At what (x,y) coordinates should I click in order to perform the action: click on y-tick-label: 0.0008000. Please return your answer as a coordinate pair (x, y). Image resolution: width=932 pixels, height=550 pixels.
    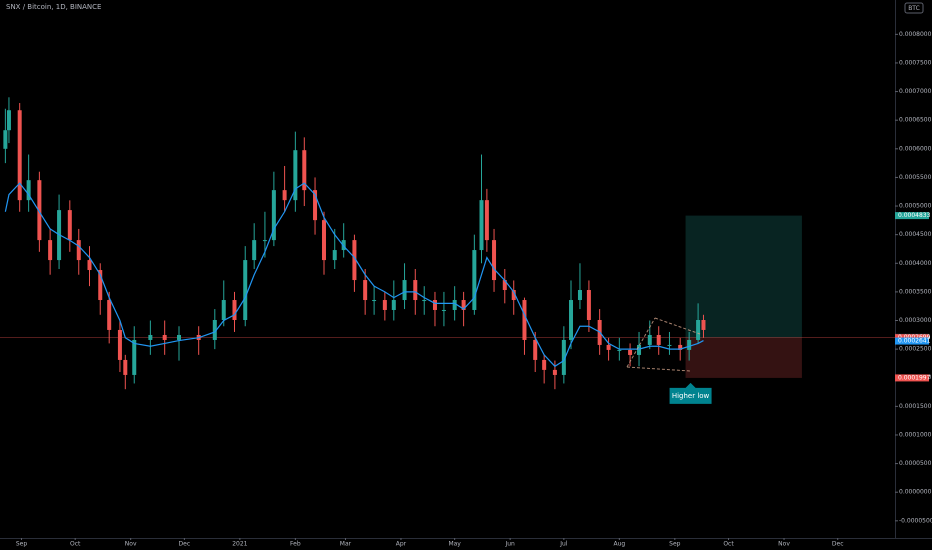
    Looking at the image, I should click on (915, 34).